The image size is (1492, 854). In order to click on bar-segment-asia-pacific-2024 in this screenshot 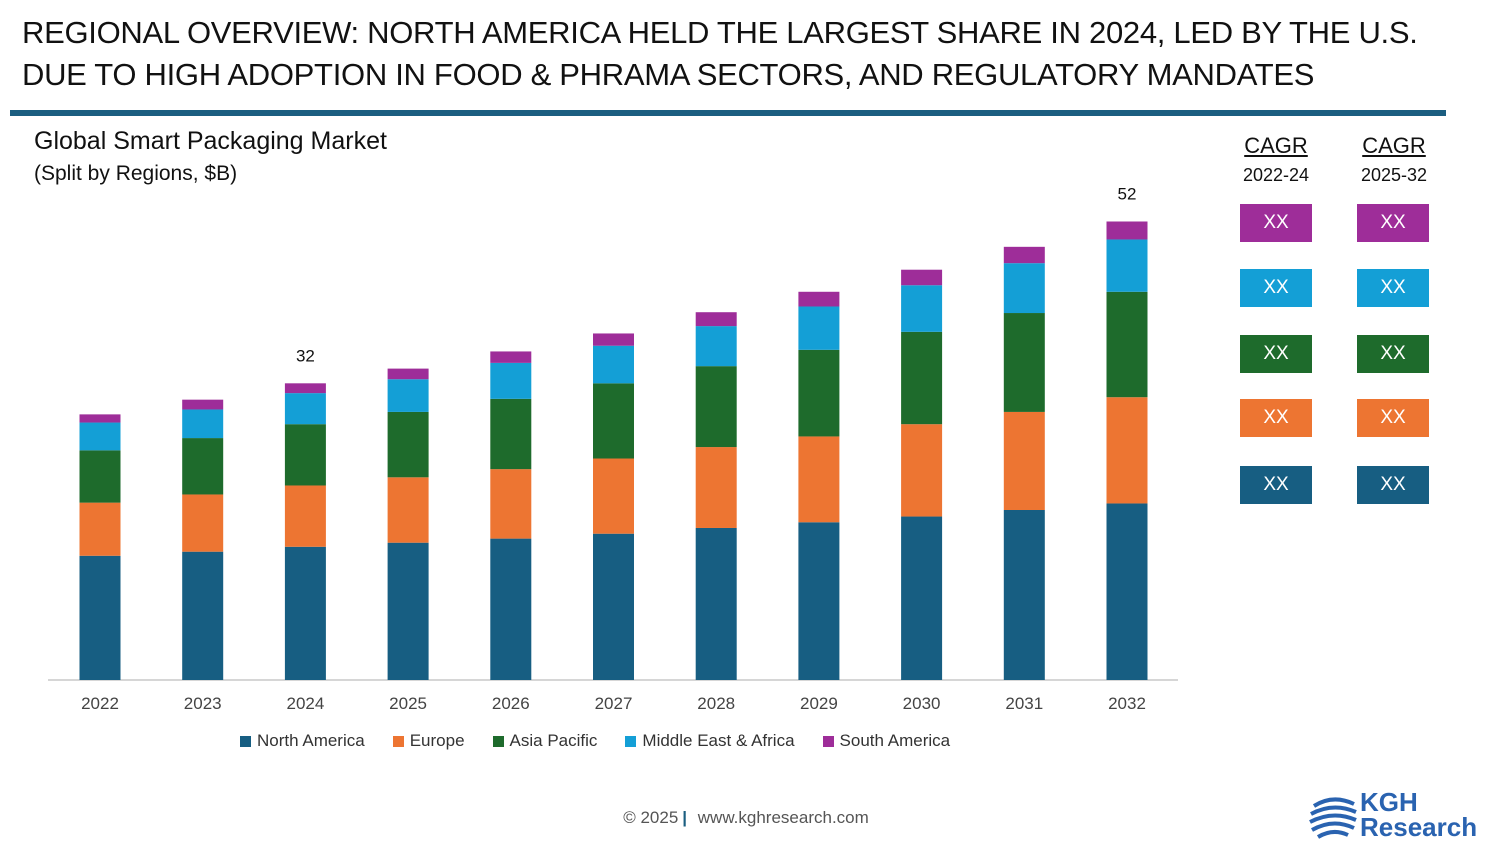, I will do `click(305, 455)`.